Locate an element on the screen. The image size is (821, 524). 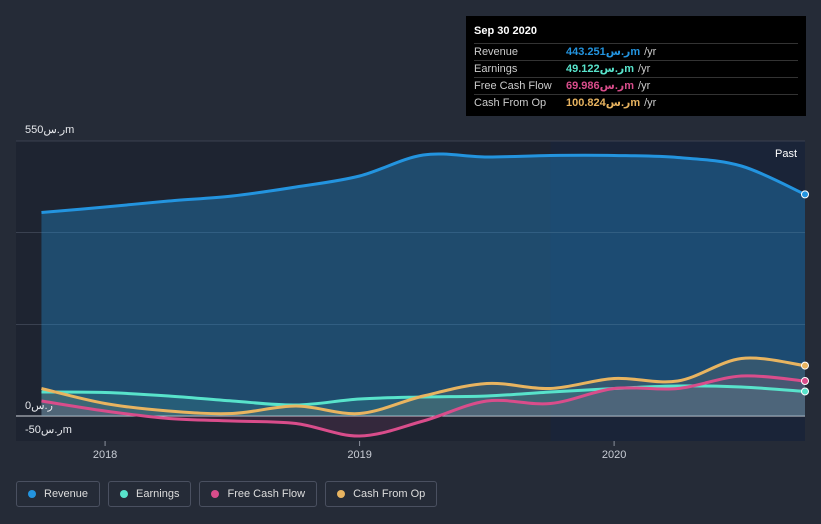
legend-label: Revenue is located at coordinates (66, 494).